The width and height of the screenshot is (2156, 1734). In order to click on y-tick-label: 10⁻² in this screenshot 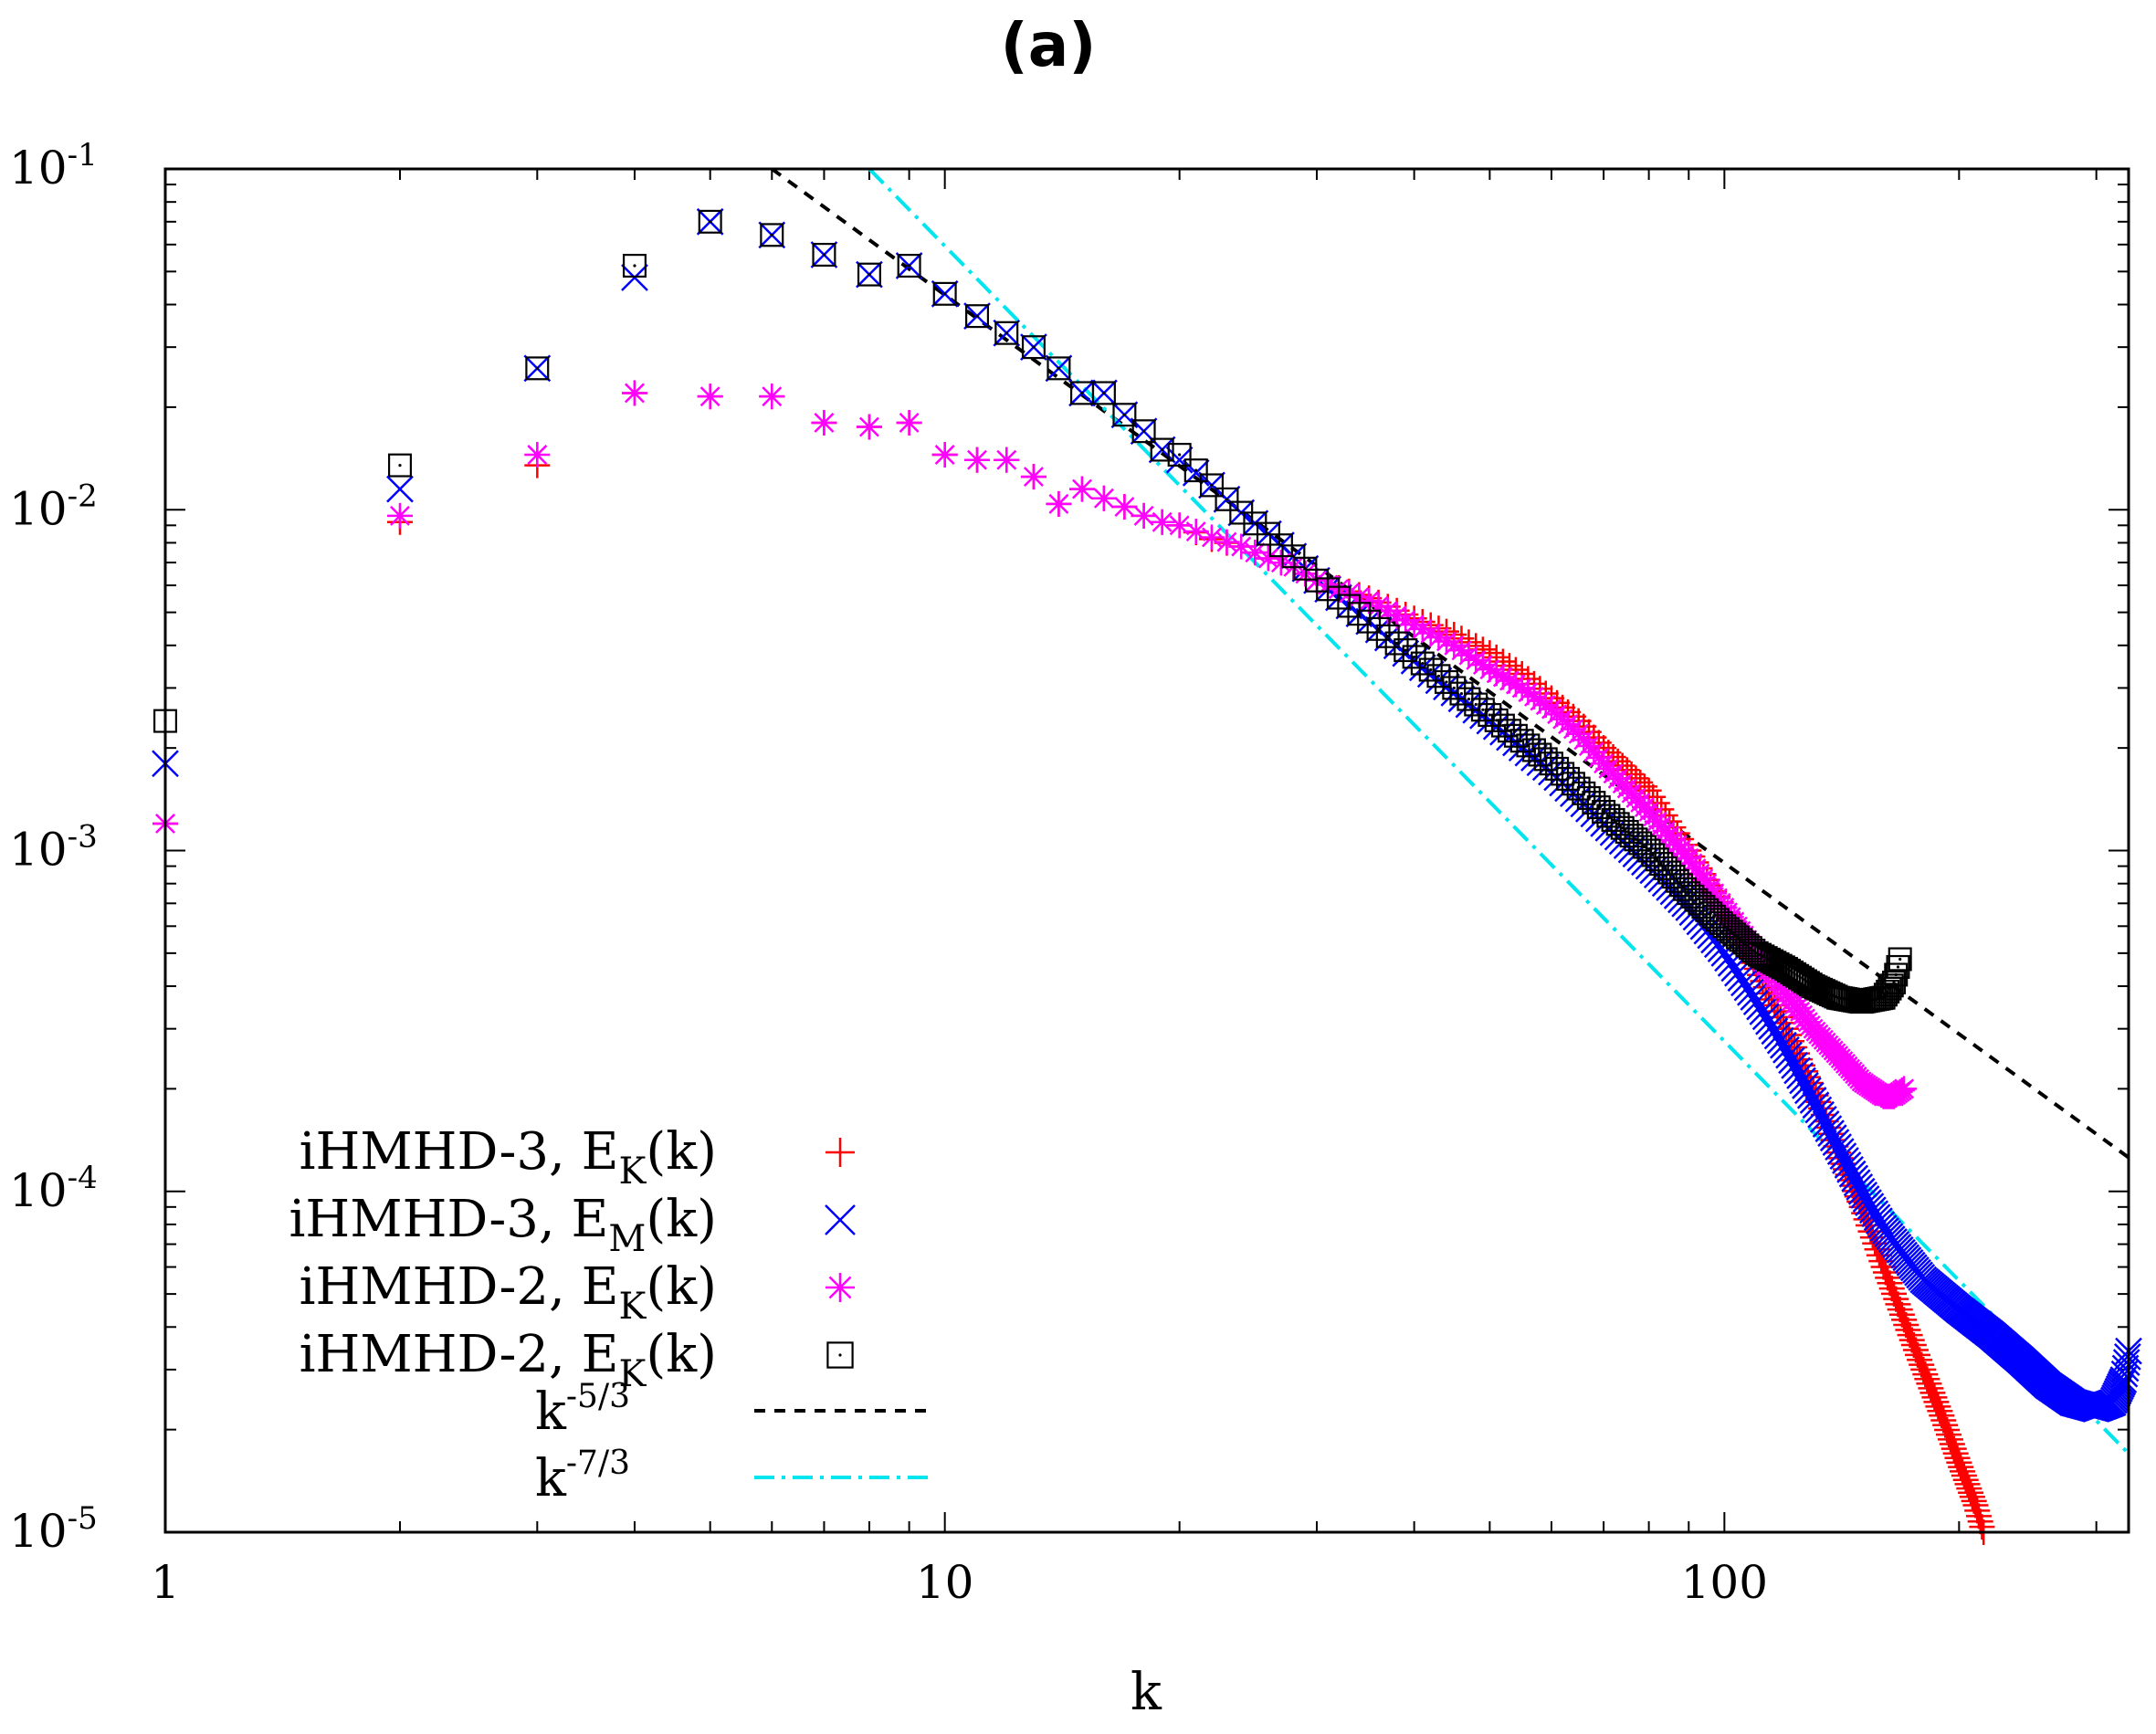, I will do `click(54, 506)`.